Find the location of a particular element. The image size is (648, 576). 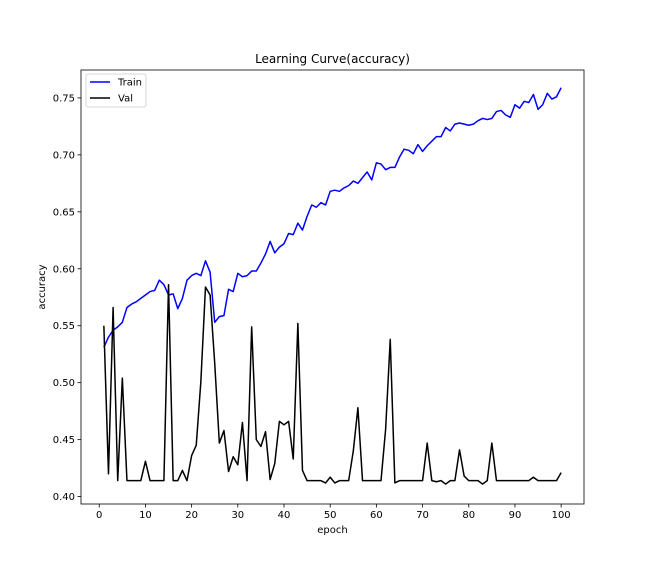

x-tick-label: 100 is located at coordinates (561, 515).